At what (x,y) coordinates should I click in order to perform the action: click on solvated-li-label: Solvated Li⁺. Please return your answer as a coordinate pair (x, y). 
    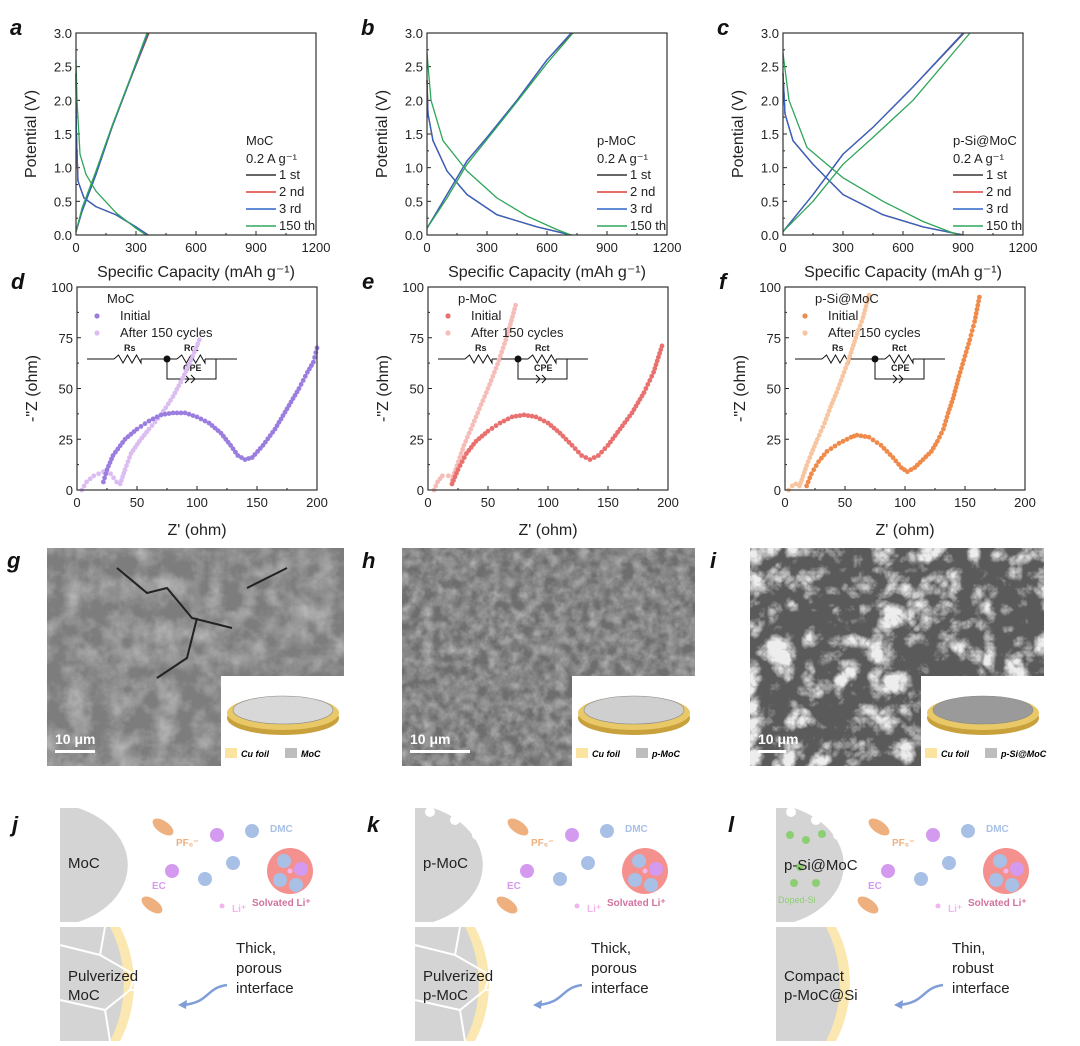
    Looking at the image, I should click on (636, 903).